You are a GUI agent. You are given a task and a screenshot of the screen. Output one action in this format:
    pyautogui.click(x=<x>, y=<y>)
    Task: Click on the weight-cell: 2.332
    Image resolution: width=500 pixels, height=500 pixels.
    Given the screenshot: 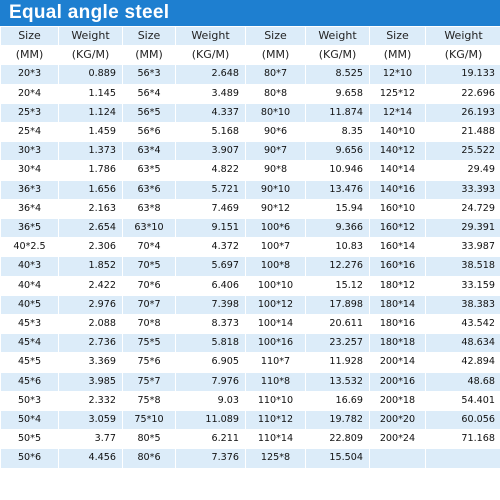 What is the action you would take?
    pyautogui.click(x=90, y=401)
    